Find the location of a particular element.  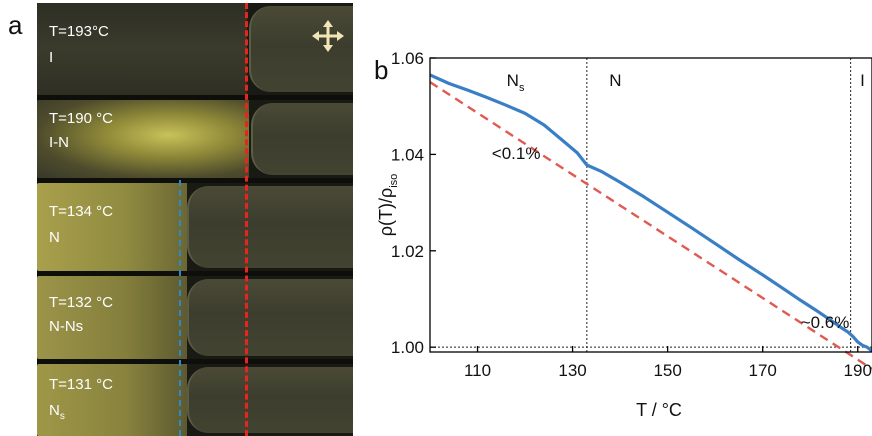

annotation-0: <0.1% is located at coordinates (516, 153).